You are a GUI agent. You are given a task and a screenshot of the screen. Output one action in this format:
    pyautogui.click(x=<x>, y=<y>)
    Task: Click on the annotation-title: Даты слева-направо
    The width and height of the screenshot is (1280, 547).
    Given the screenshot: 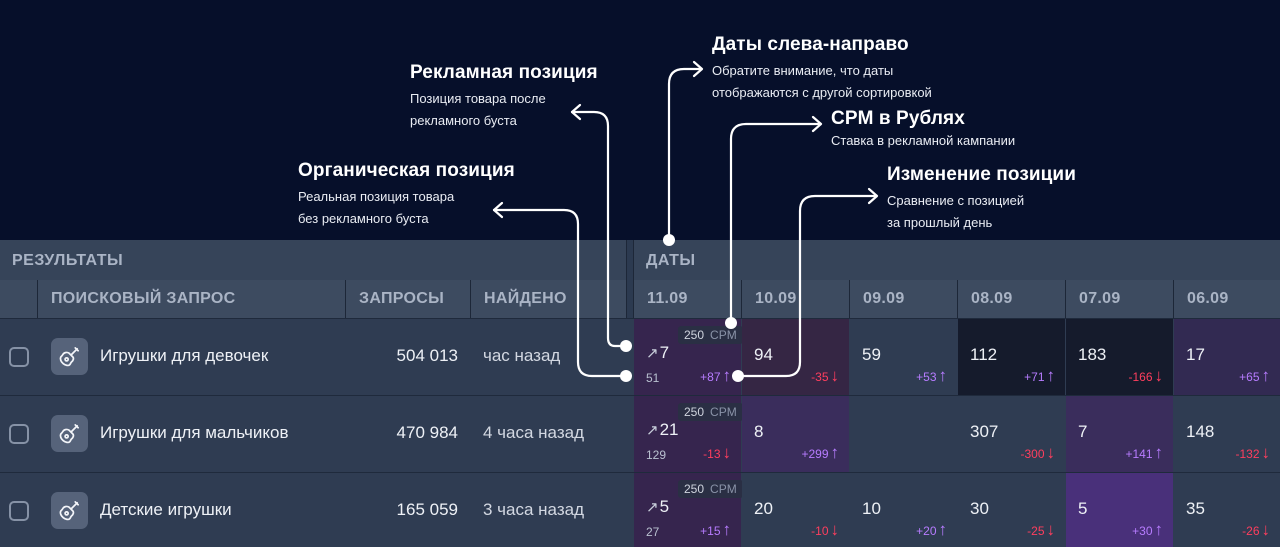 What is the action you would take?
    pyautogui.click(x=810, y=44)
    